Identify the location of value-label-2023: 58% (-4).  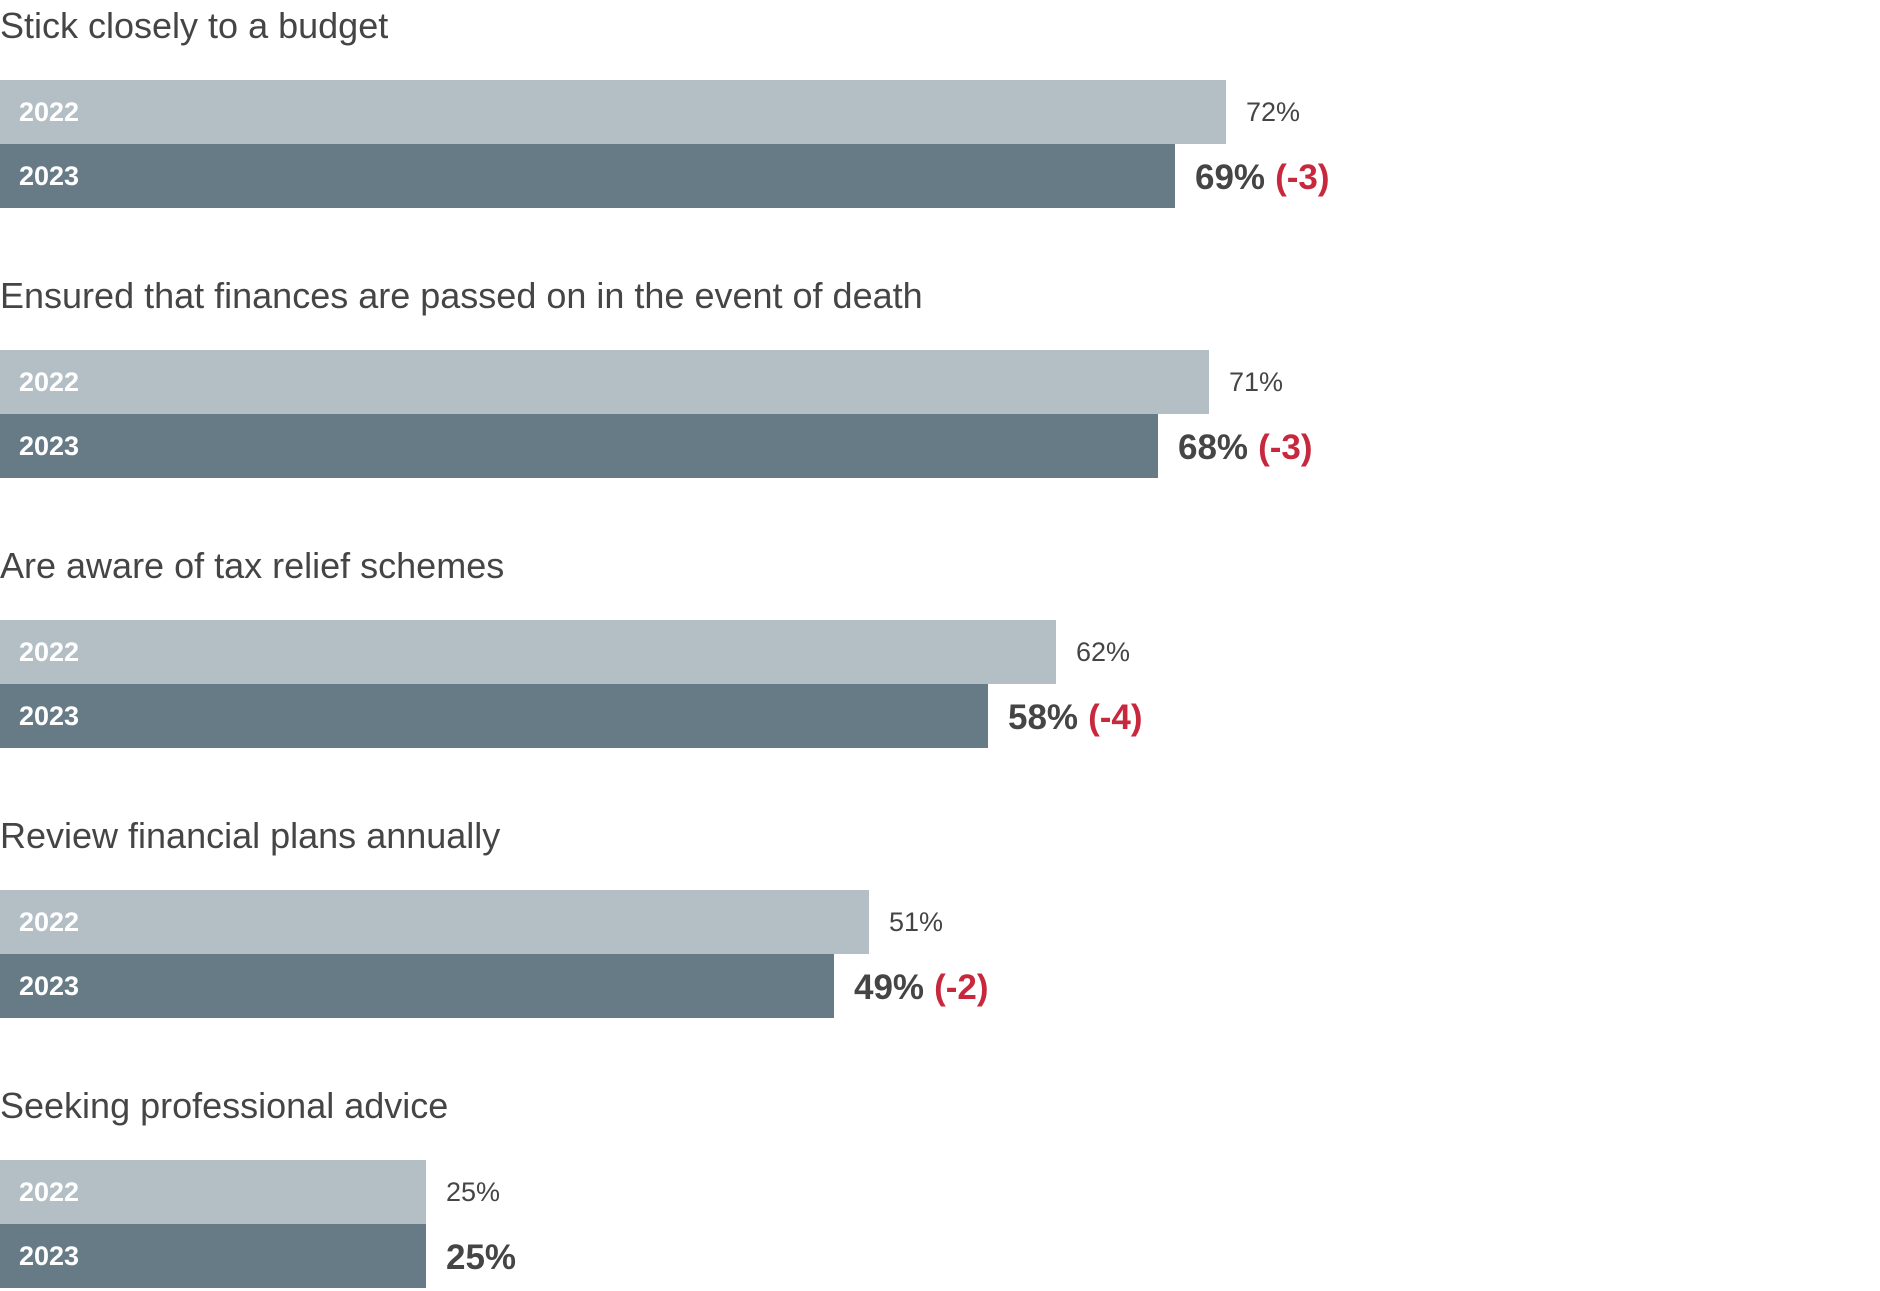
(1075, 718).